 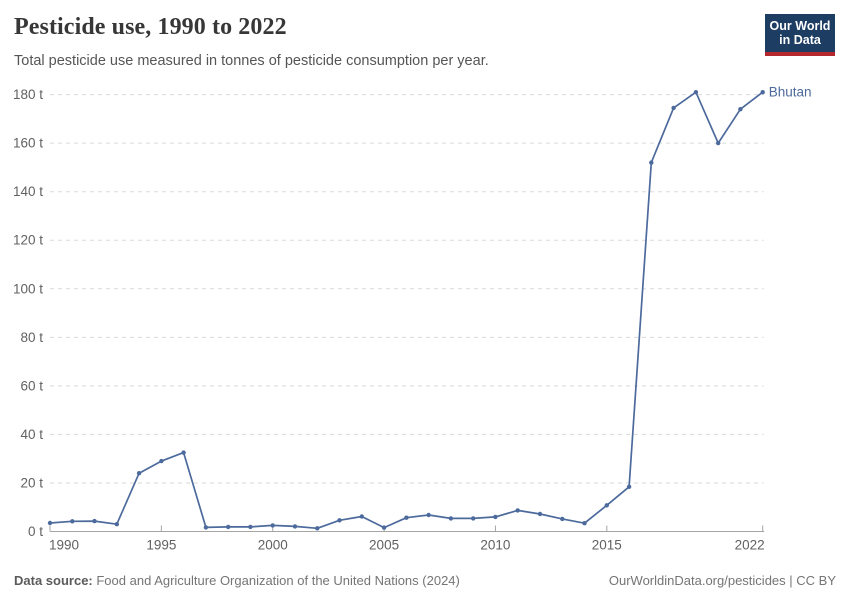 What do you see at coordinates (273, 545) in the screenshot?
I see `x-axis-tick-label: 2000` at bounding box center [273, 545].